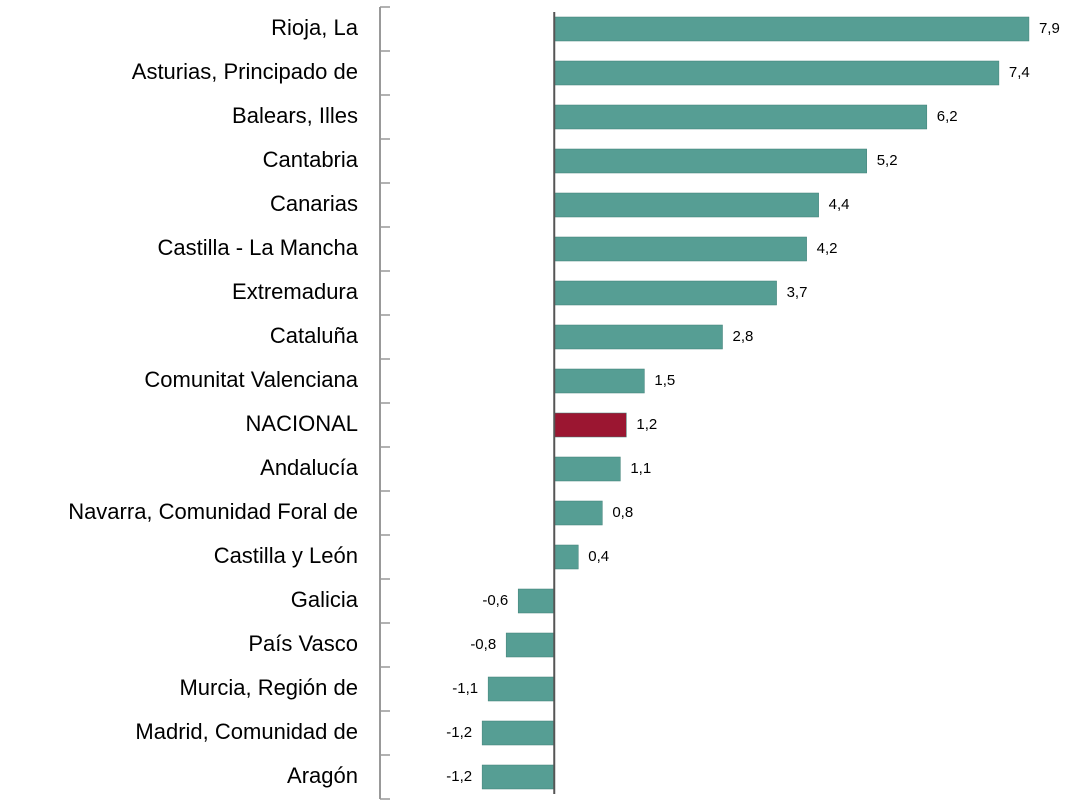 This screenshot has width=1069, height=802. What do you see at coordinates (315, 27) in the screenshot?
I see `category-label: Rioja, La` at bounding box center [315, 27].